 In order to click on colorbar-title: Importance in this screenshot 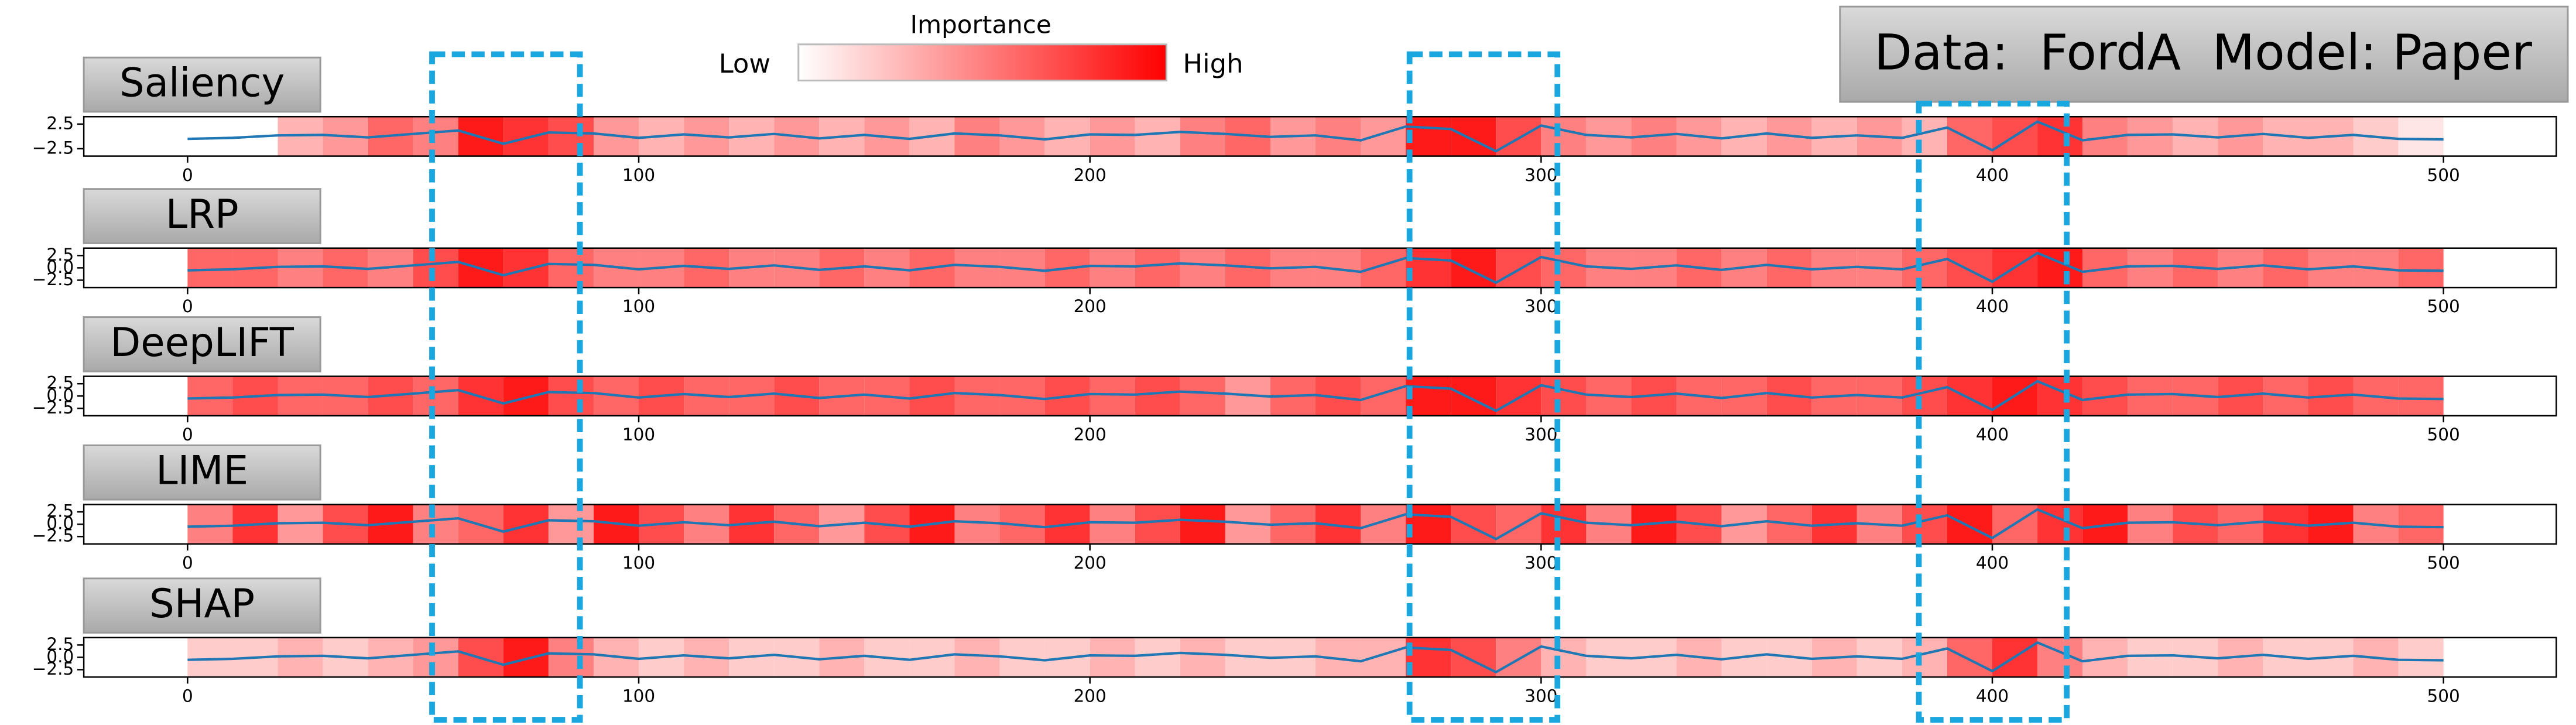, I will do `click(980, 25)`.